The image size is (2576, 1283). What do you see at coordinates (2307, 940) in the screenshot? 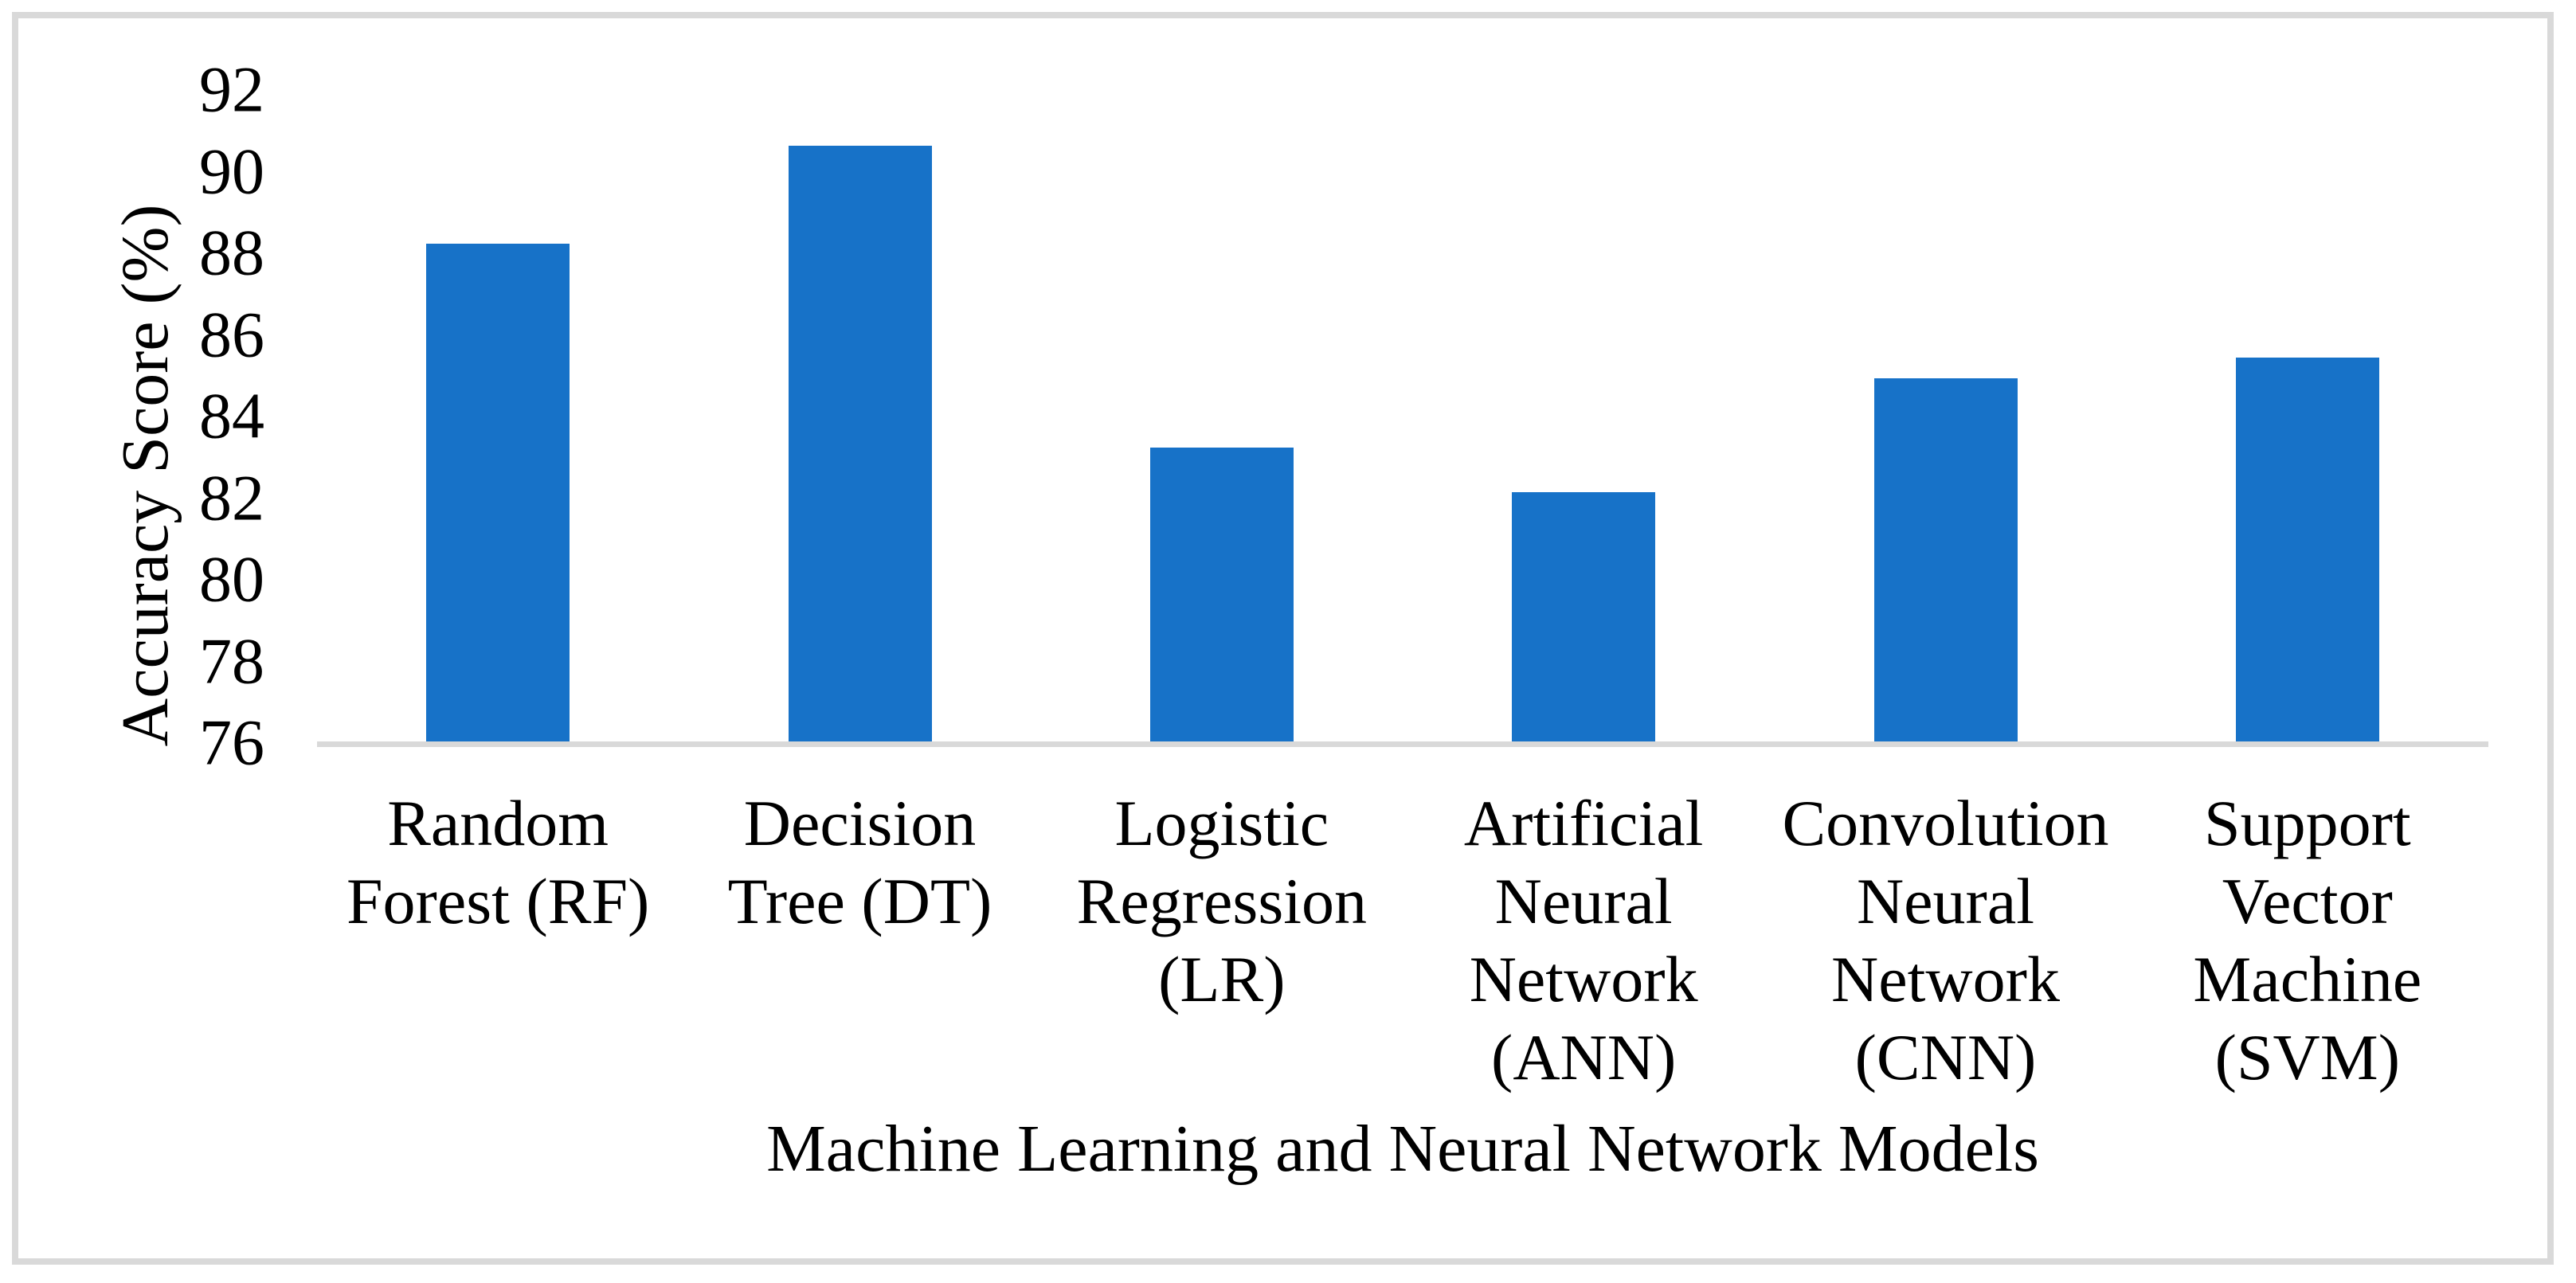
I see `category-label-5: Support Vector Machine (SVM)` at bounding box center [2307, 940].